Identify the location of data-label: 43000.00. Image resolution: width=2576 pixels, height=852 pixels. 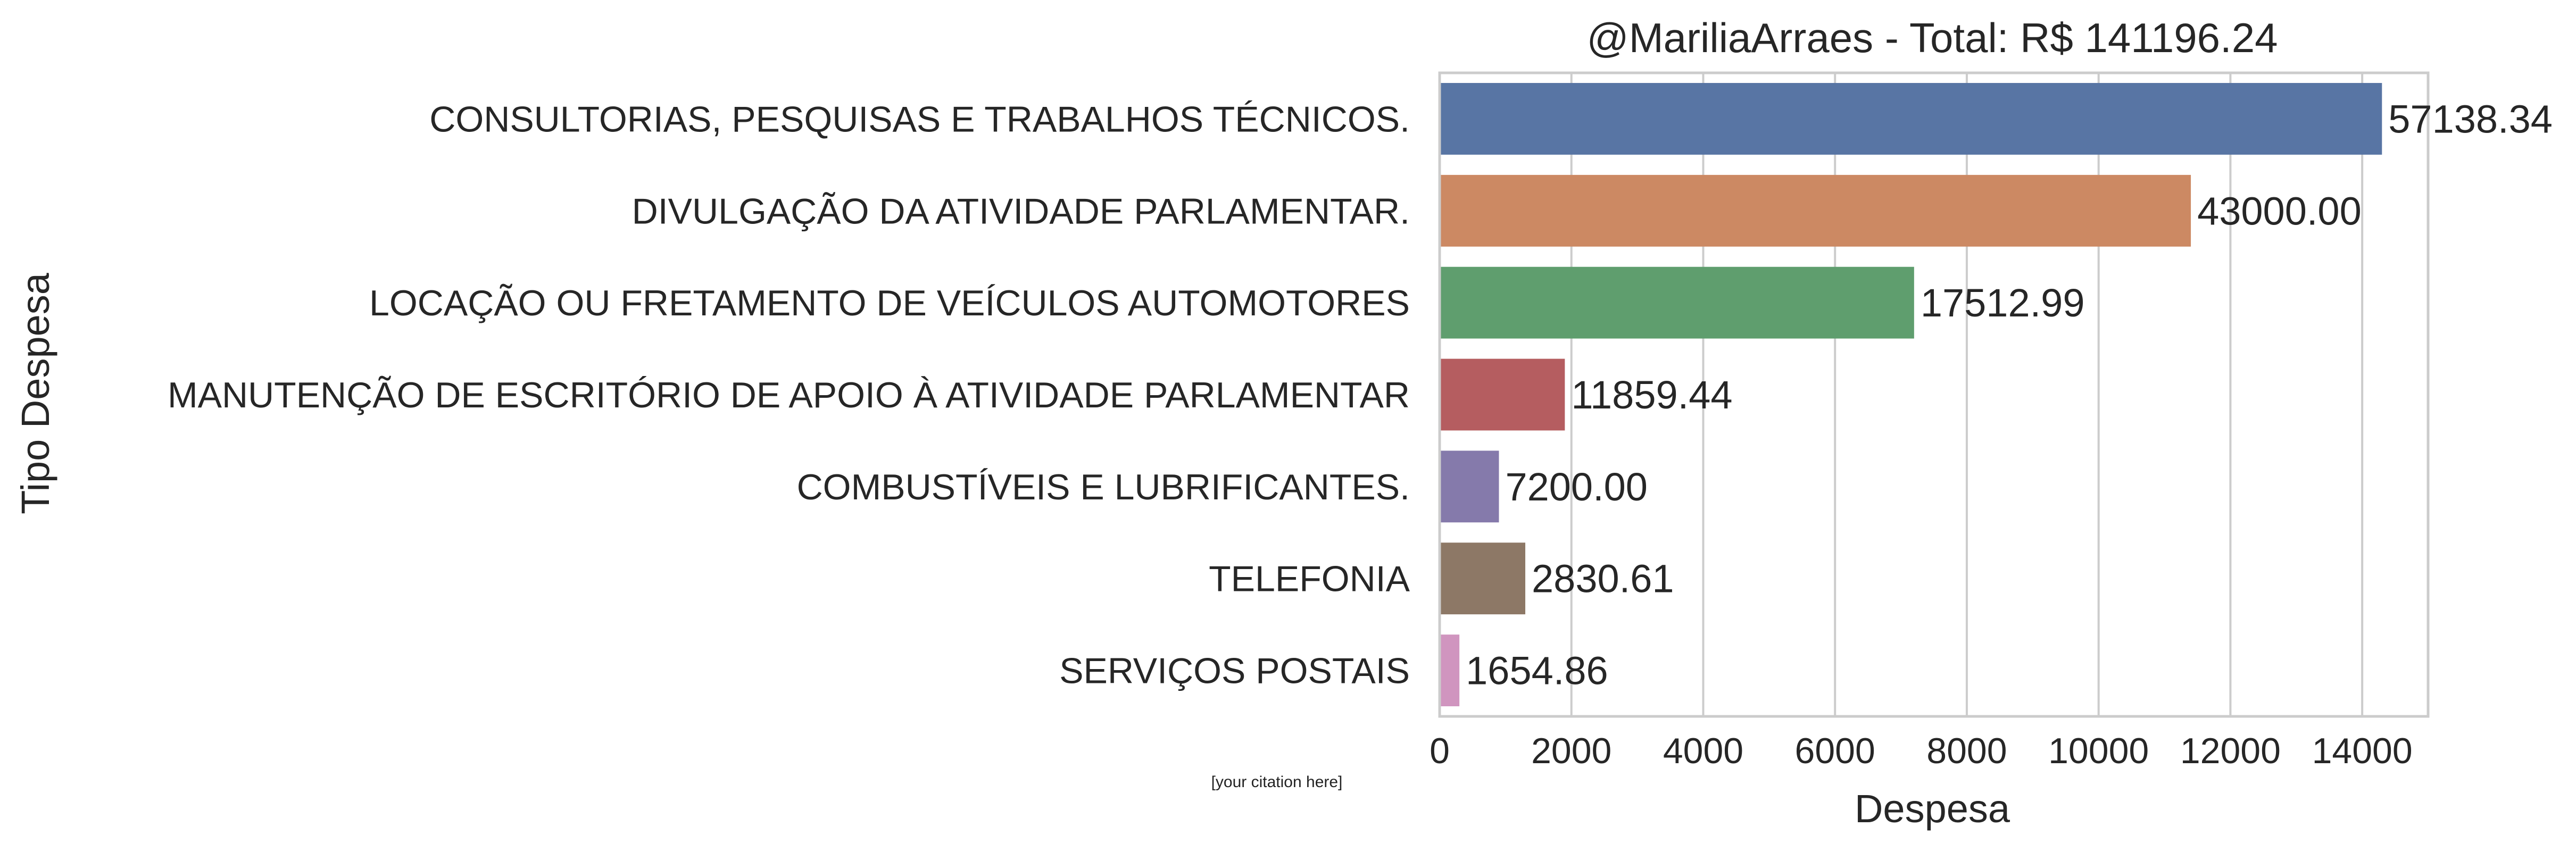
(2279, 211).